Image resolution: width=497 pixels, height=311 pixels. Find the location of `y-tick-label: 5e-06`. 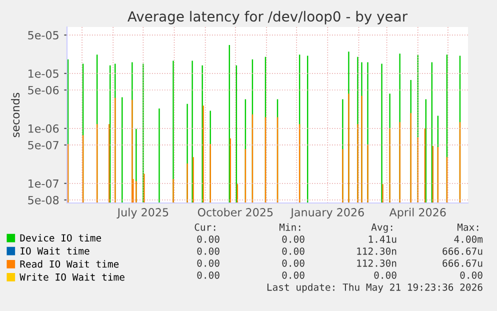

y-tick-label: 5e-06 is located at coordinates (43, 90).